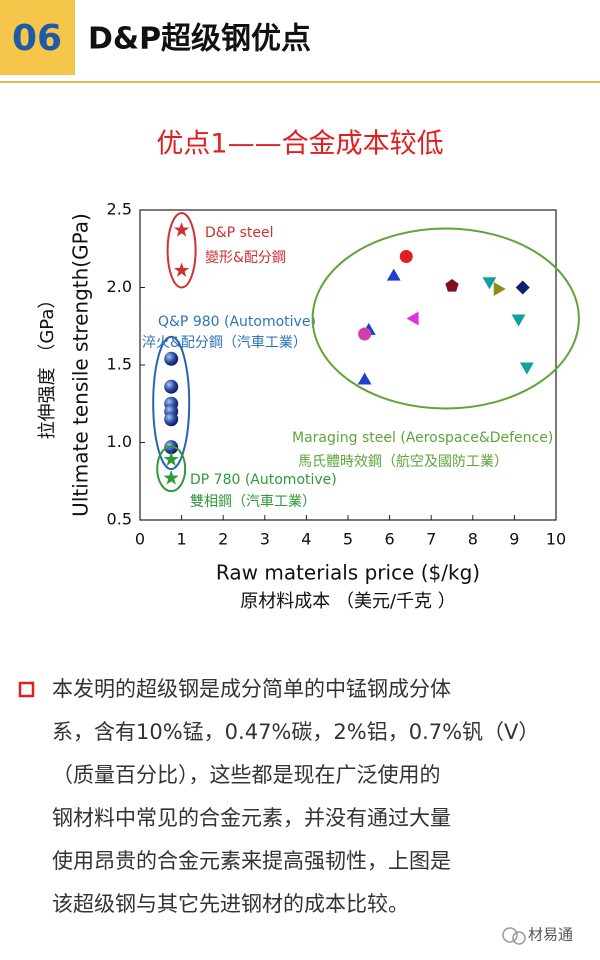 This screenshot has height=960, width=600. Describe the element at coordinates (246, 775) in the screenshot. I see `body-line: （质量百分比），这些都是现在广泛使用的` at that location.